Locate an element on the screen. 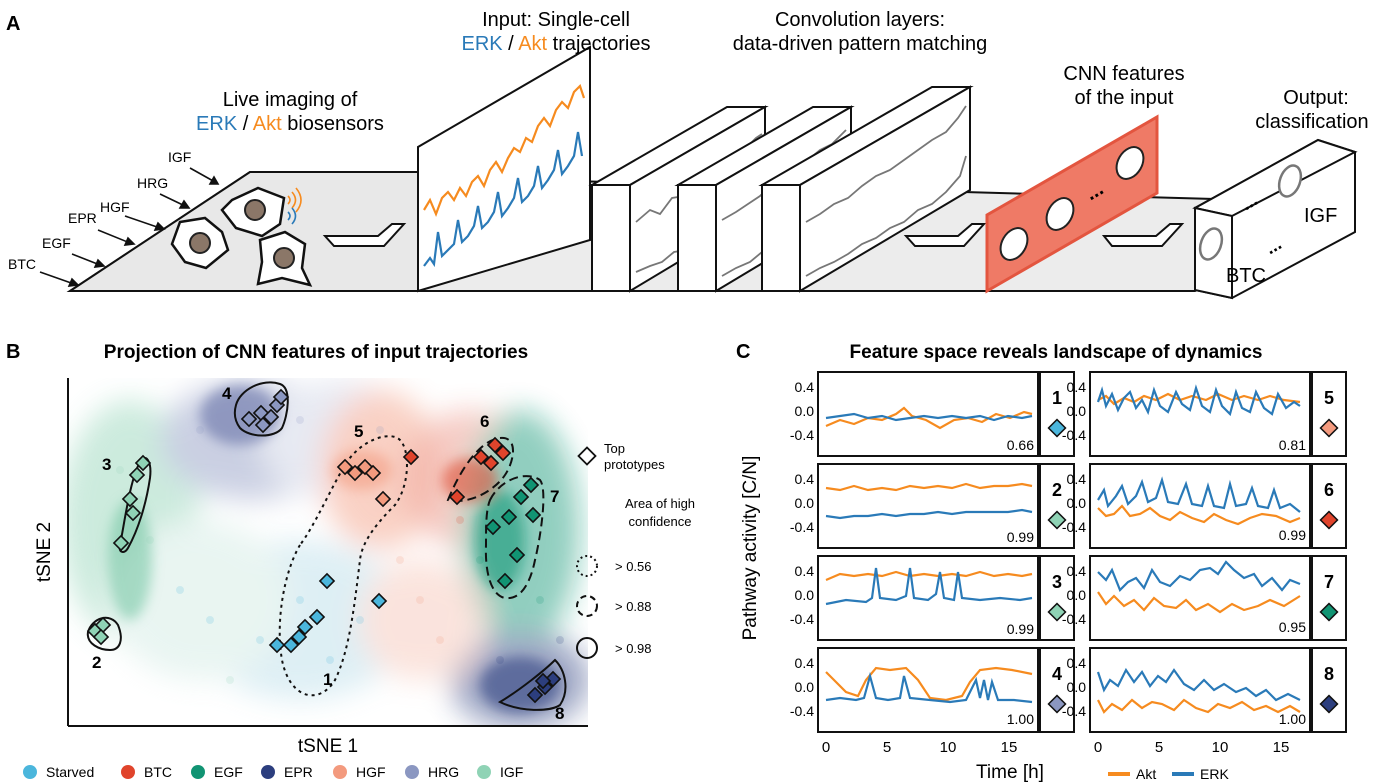 The height and width of the screenshot is (783, 1373). ytick-r2-2: 0.0 is located at coordinates (805, 503).